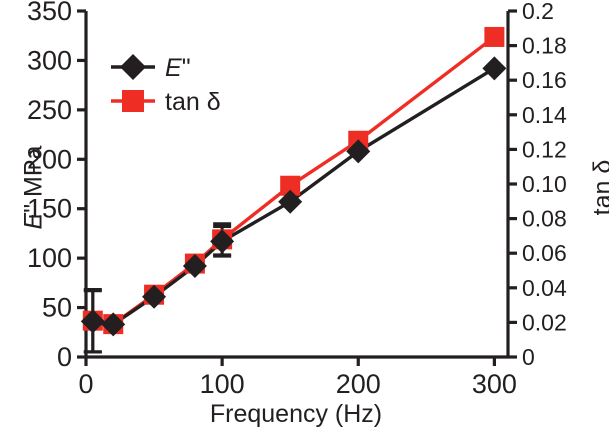 This screenshot has width=609, height=439. I want to click on x-axis-tick-label: 0, so click(85, 384).